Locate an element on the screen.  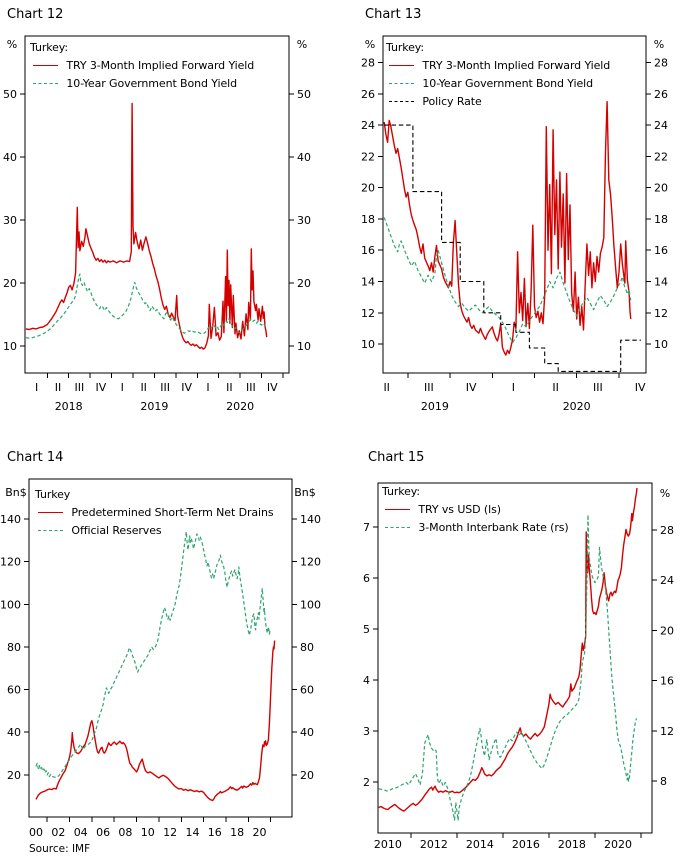
x-tick-label: 2018 is located at coordinates (572, 844).